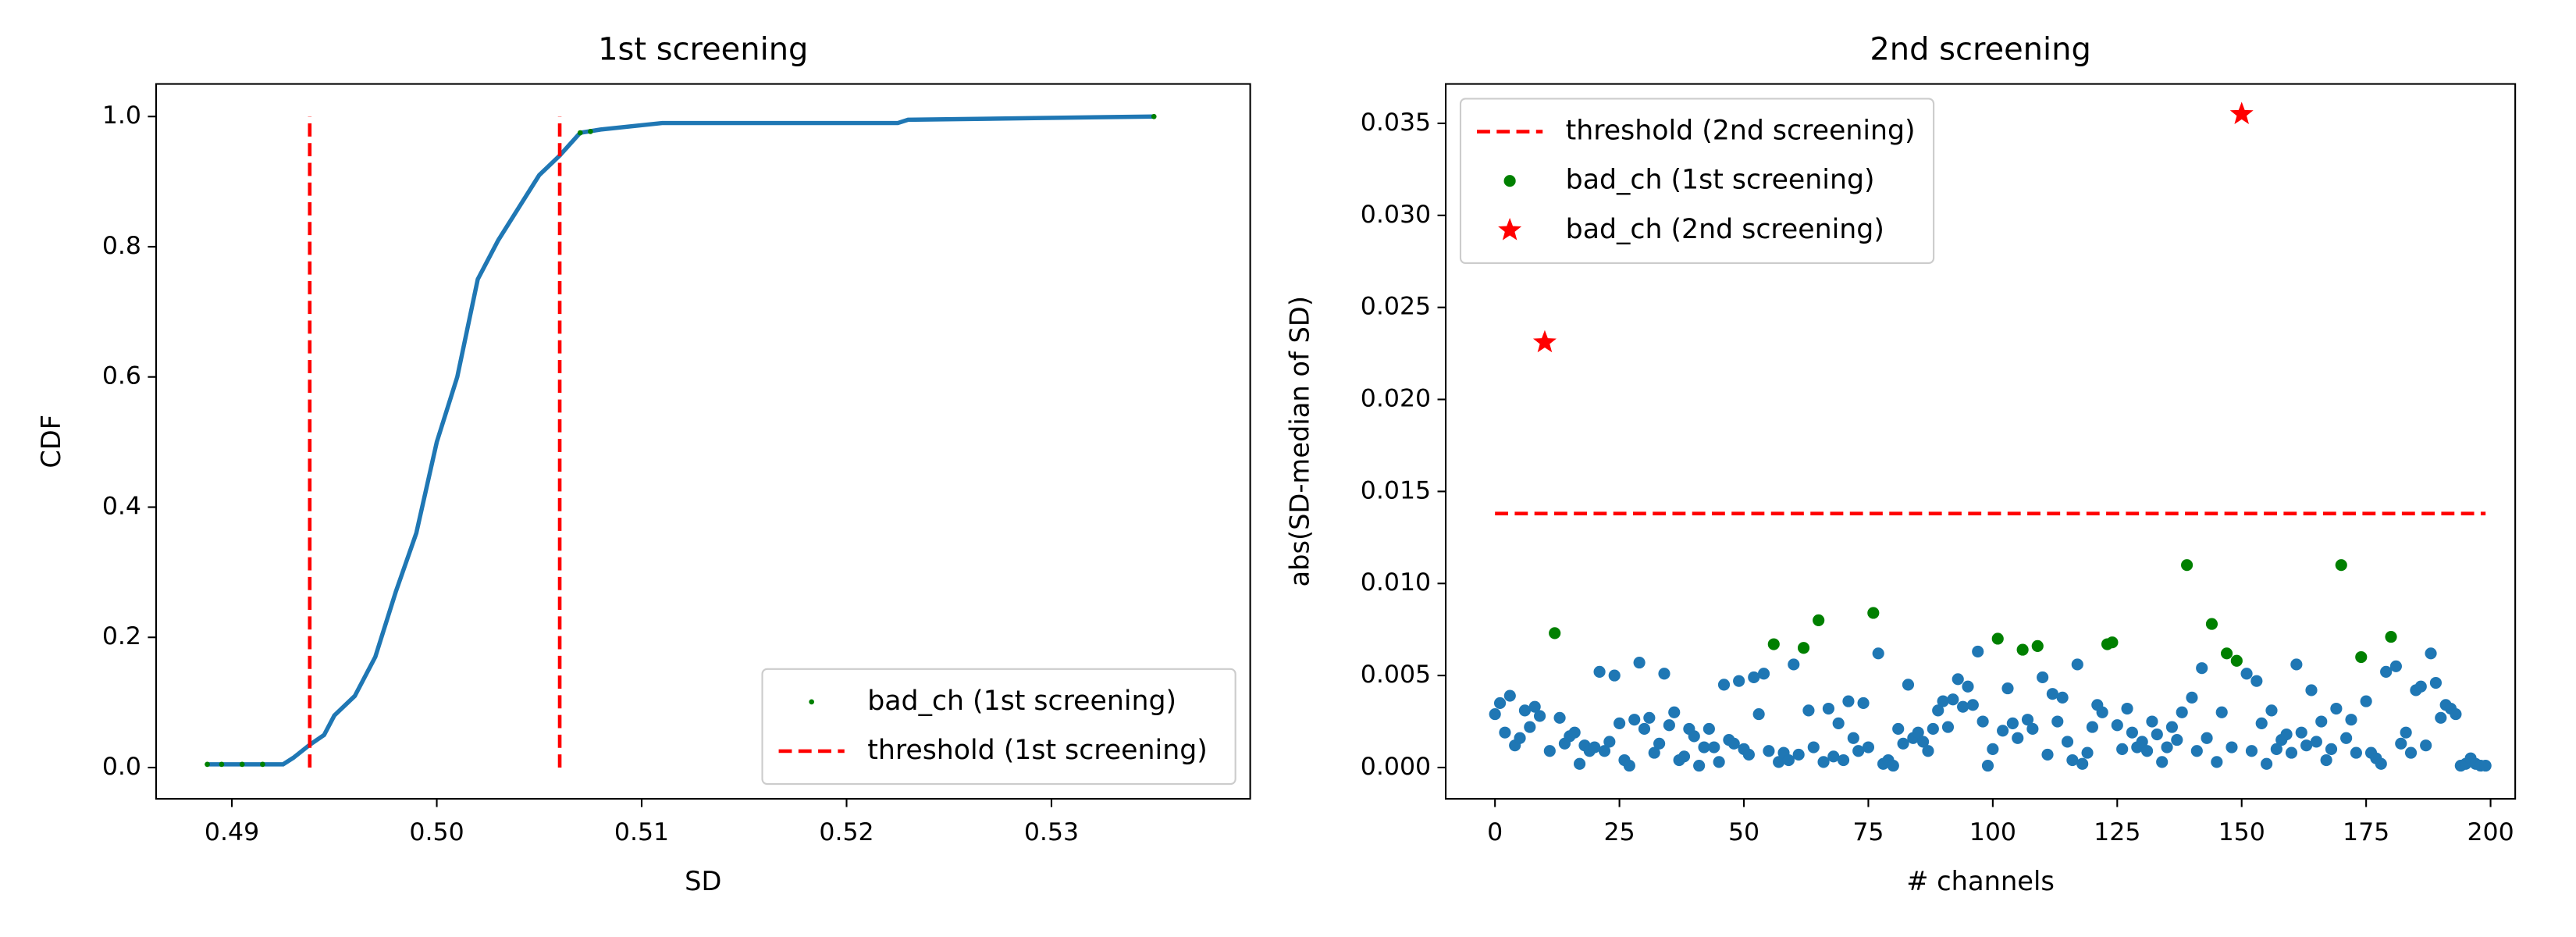 This screenshot has width=2576, height=937. I want to click on x-tick-label: 25, so click(1619, 832).